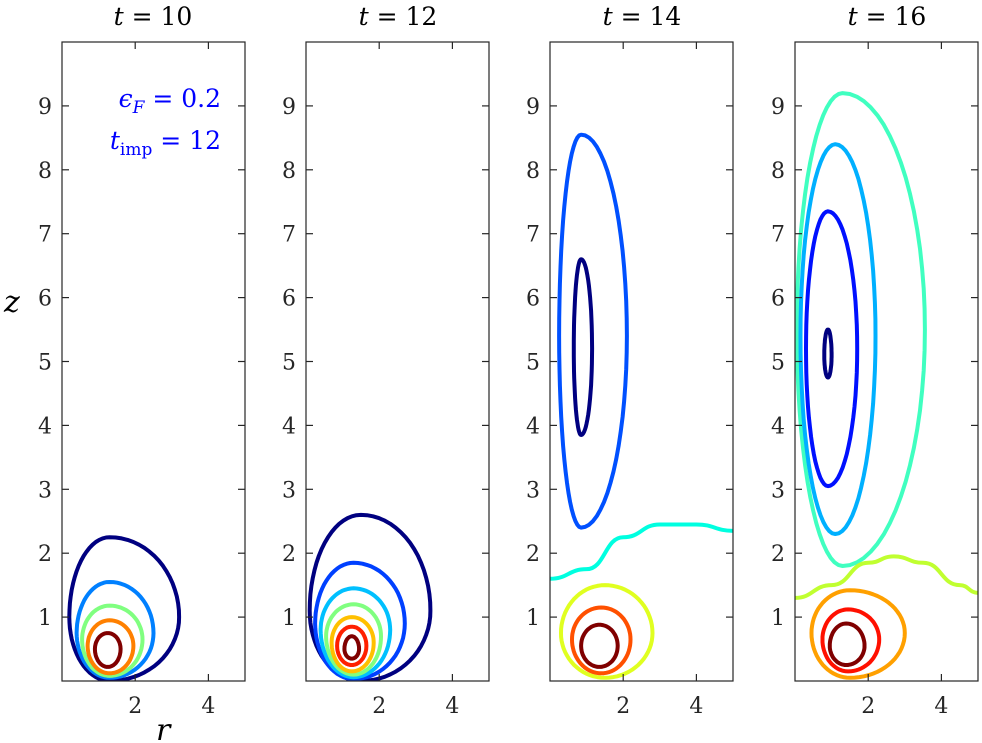 This screenshot has height=743, width=982. I want to click on panel-title-4: t = 16, so click(887, 16).